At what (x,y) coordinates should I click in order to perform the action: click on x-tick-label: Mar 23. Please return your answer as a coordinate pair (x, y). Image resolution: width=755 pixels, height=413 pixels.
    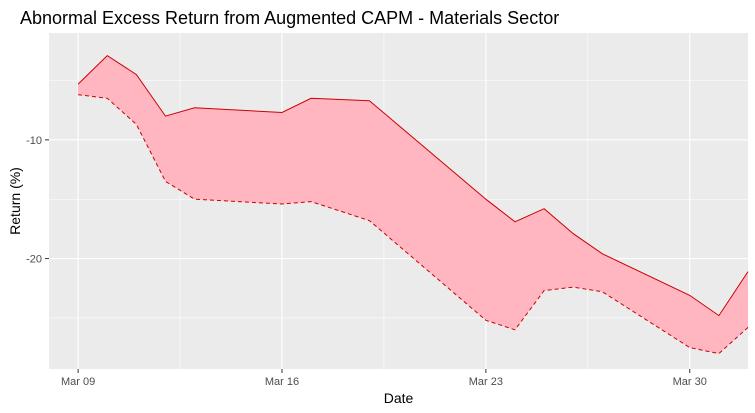
    Looking at the image, I should click on (486, 382).